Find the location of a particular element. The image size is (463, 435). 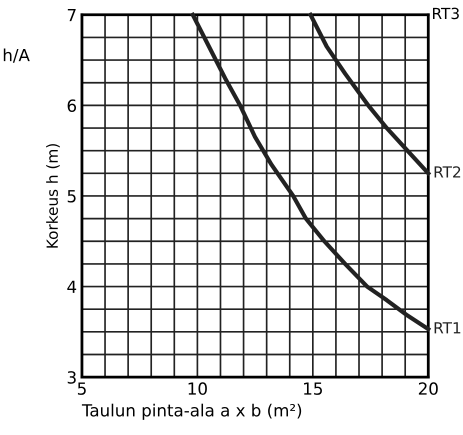

y-tick-label: 5 is located at coordinates (72, 196).